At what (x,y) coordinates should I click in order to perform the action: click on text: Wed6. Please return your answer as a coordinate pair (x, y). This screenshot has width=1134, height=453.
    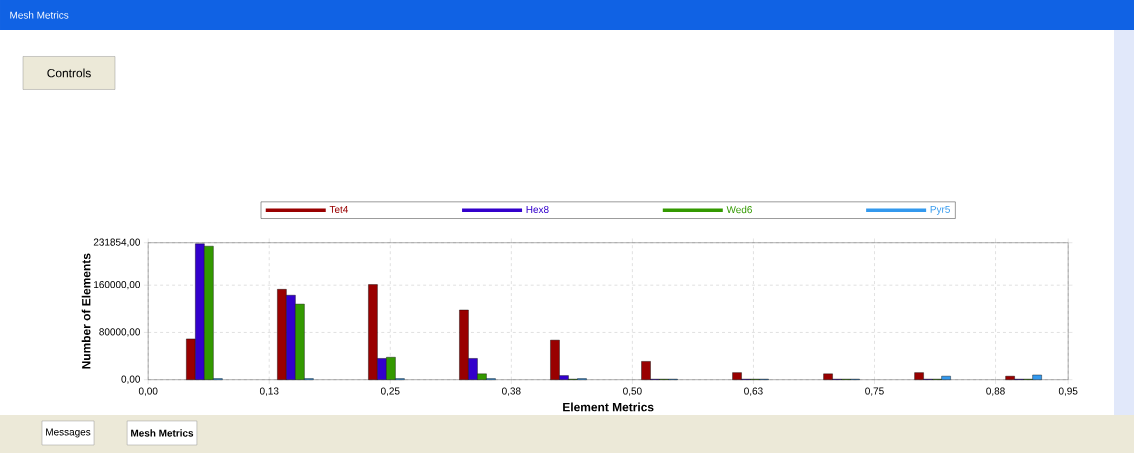
    Looking at the image, I should click on (739, 209).